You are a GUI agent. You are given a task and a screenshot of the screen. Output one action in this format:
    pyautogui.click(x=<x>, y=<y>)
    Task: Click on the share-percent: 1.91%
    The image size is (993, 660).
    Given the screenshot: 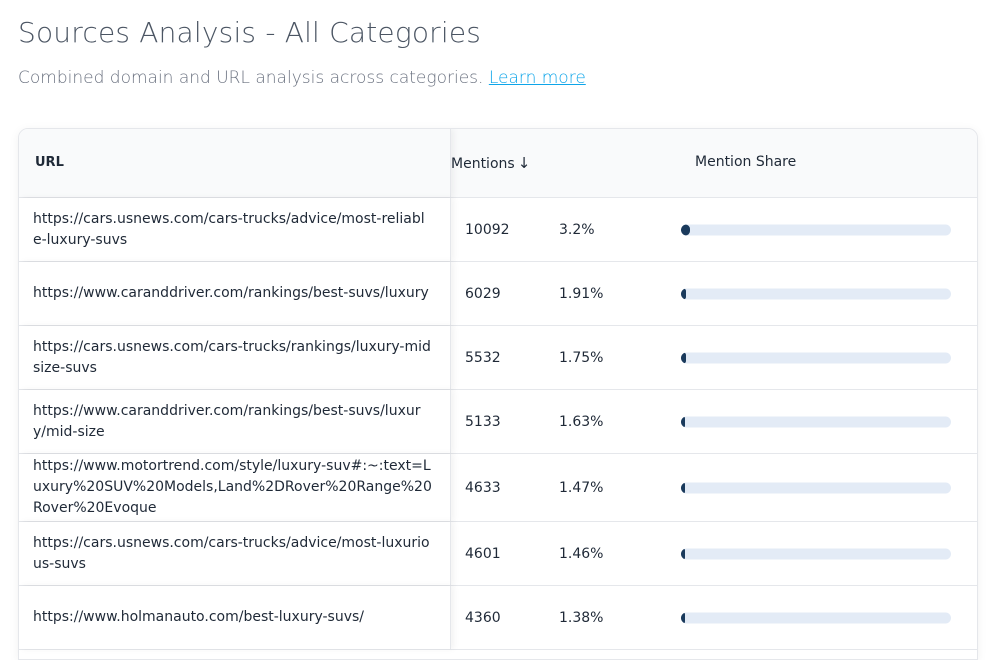 What is the action you would take?
    pyautogui.click(x=581, y=293)
    